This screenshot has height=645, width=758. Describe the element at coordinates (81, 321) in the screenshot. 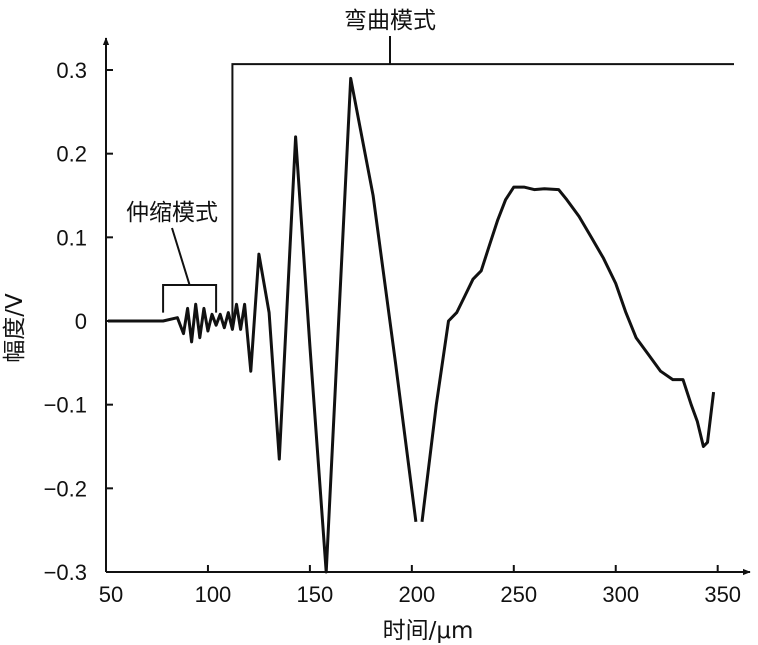

I see `y-tick-label: 0` at that location.